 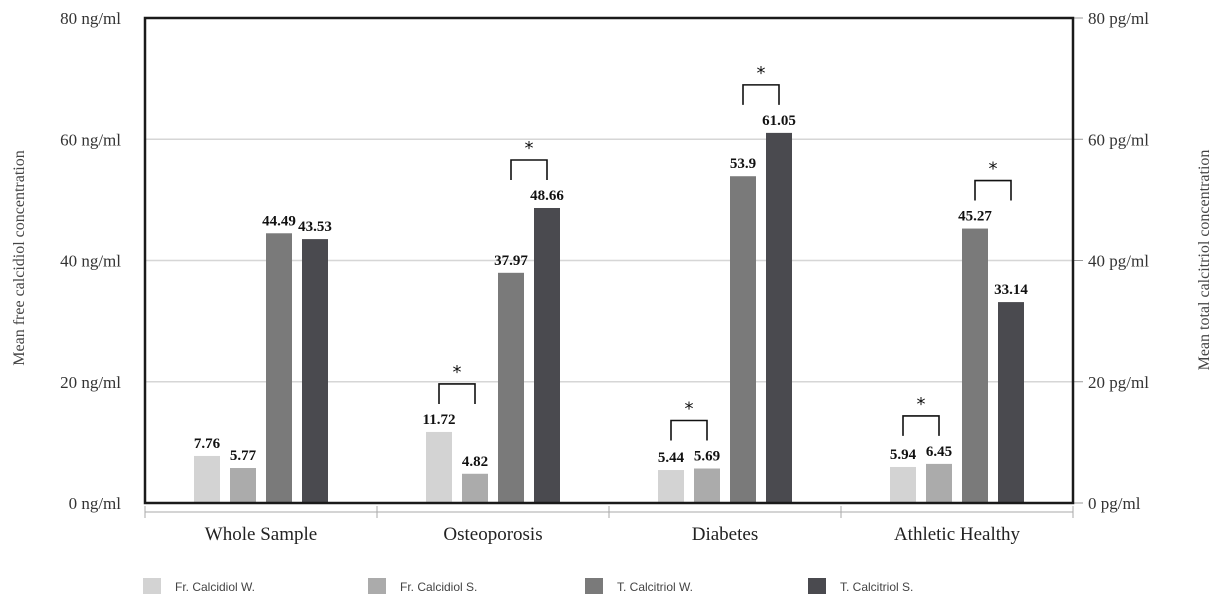 What do you see at coordinates (475, 462) in the screenshot?
I see `data-label: 4.82` at bounding box center [475, 462].